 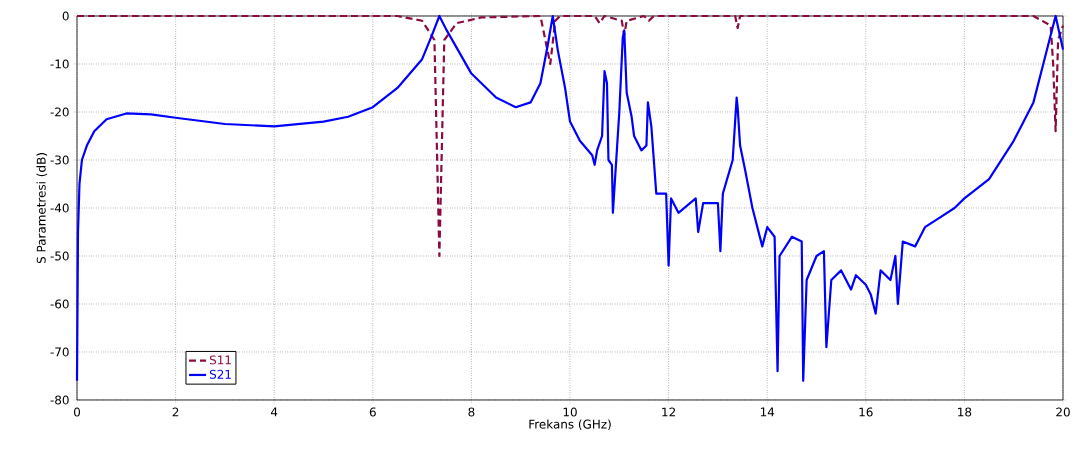 What do you see at coordinates (570, 425) in the screenshot?
I see `x-axis-title: Frekans (GHz)` at bounding box center [570, 425].